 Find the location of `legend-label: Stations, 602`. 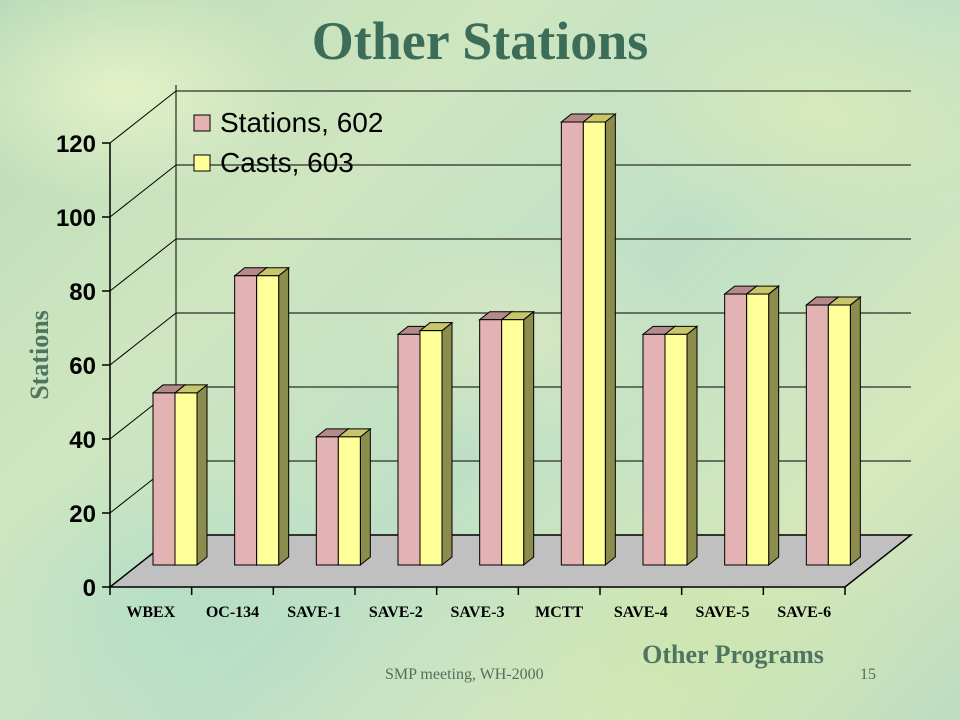

legend-label: Stations, 602 is located at coordinates (301, 122).